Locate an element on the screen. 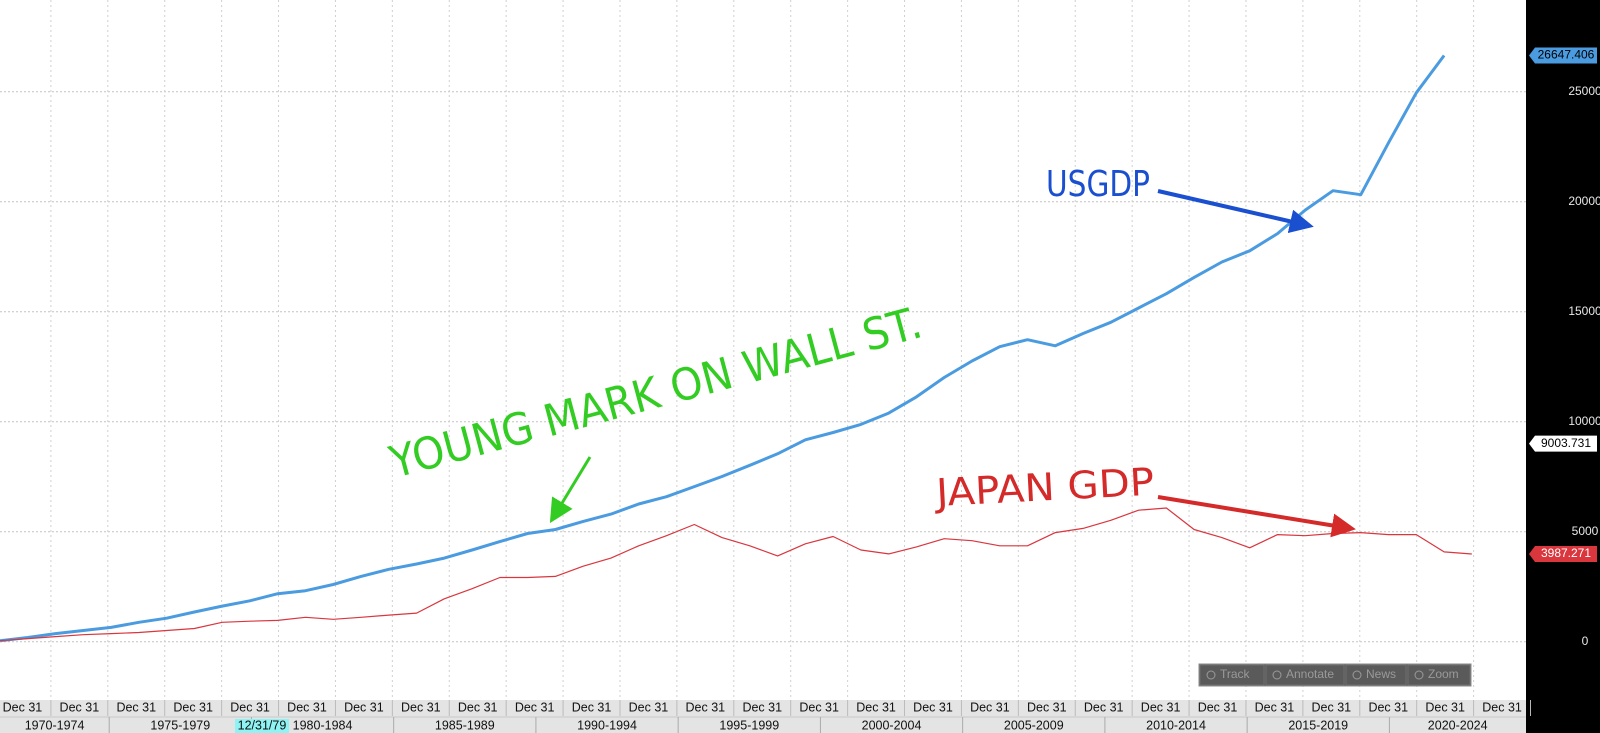 The width and height of the screenshot is (1600, 733). toolbar-label: News is located at coordinates (1381, 674).